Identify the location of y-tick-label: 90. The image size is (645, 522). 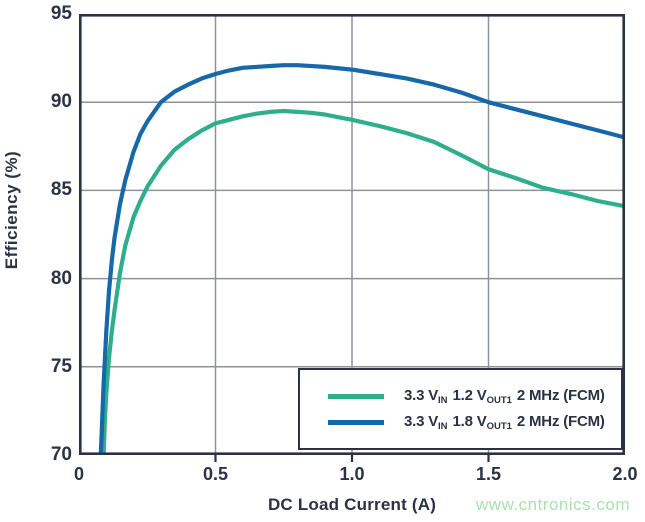
(61, 102).